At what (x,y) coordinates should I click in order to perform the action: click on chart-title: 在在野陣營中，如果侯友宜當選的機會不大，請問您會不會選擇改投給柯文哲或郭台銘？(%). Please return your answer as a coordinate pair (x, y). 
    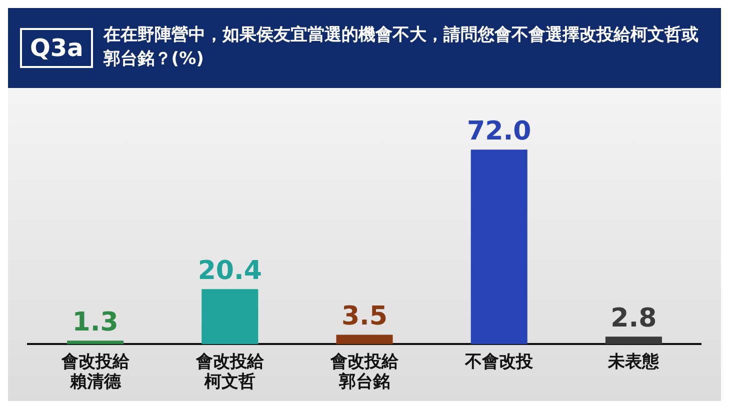
    Looking at the image, I should click on (401, 47).